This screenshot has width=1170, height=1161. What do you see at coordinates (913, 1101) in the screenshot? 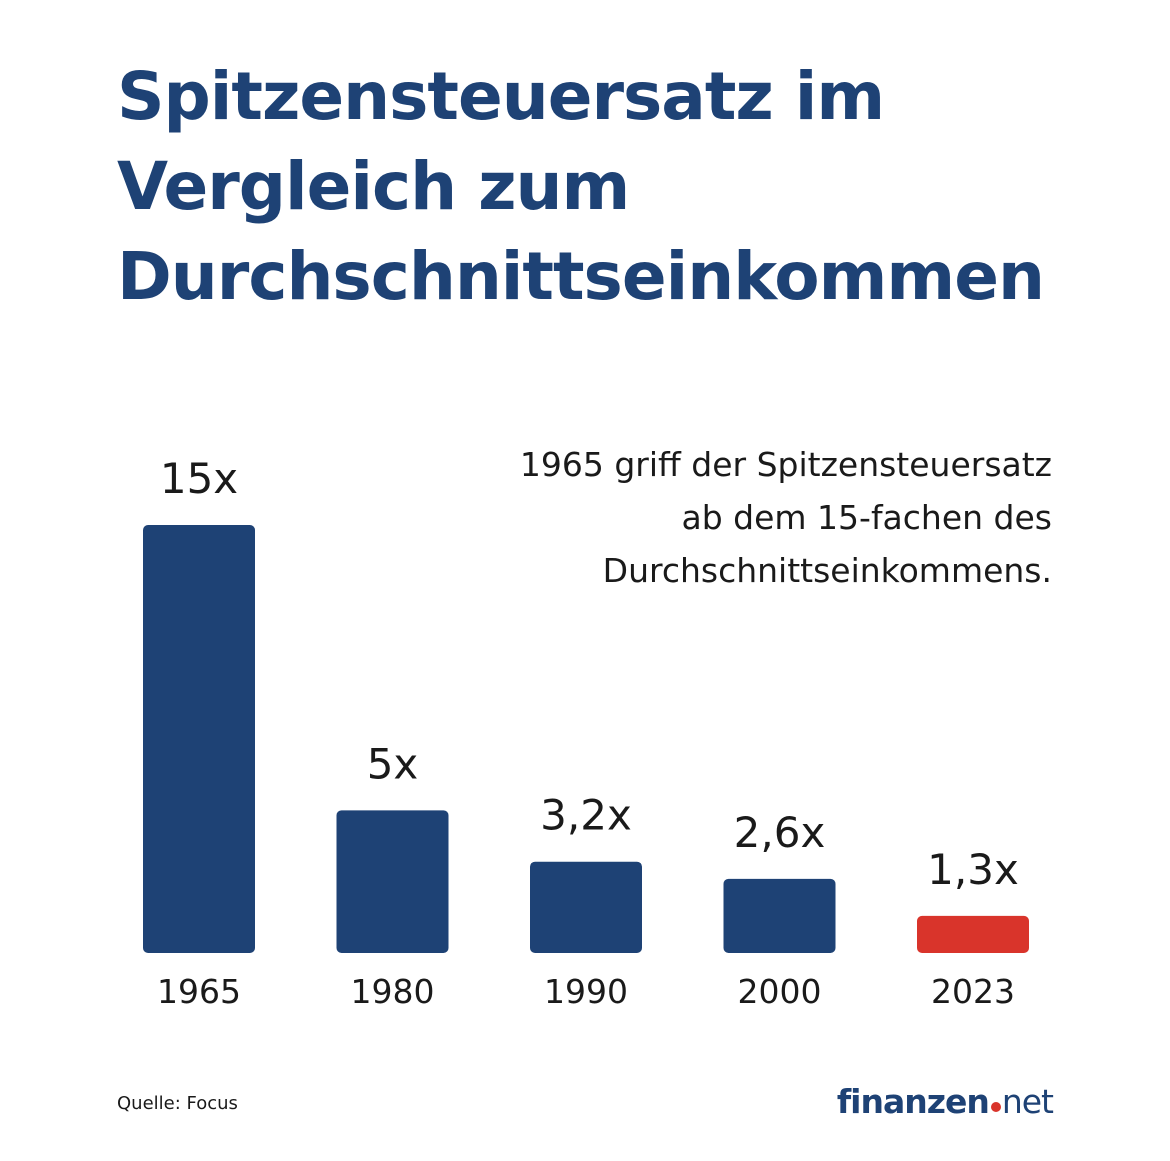
I see `logo-wordmark: finanzen` at bounding box center [913, 1101].